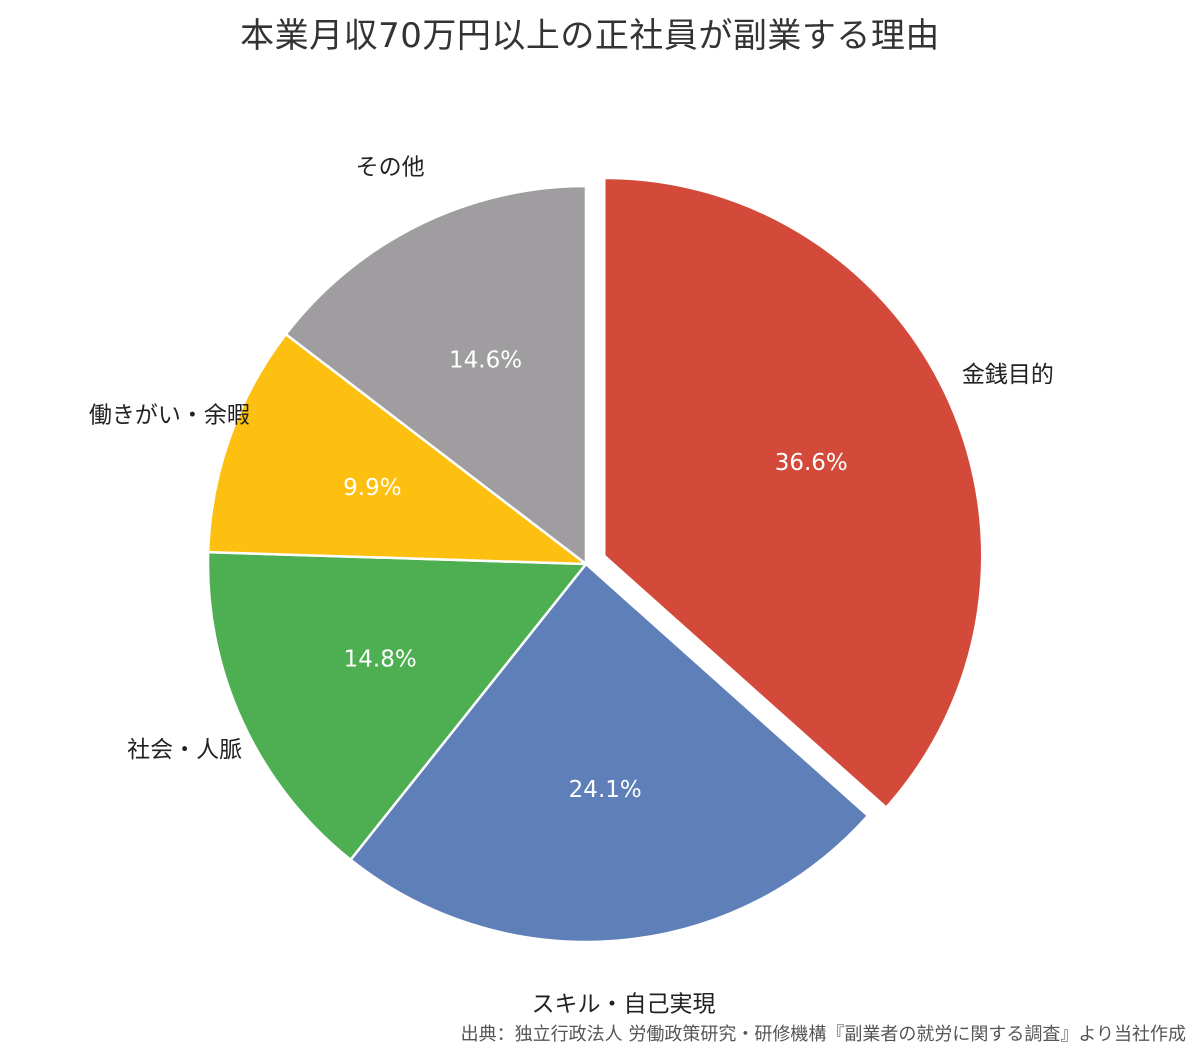 This screenshot has width=1200, height=1058. I want to click on chart-title: 本業月収70万円以上の正社員が副業する理由, so click(590, 36).